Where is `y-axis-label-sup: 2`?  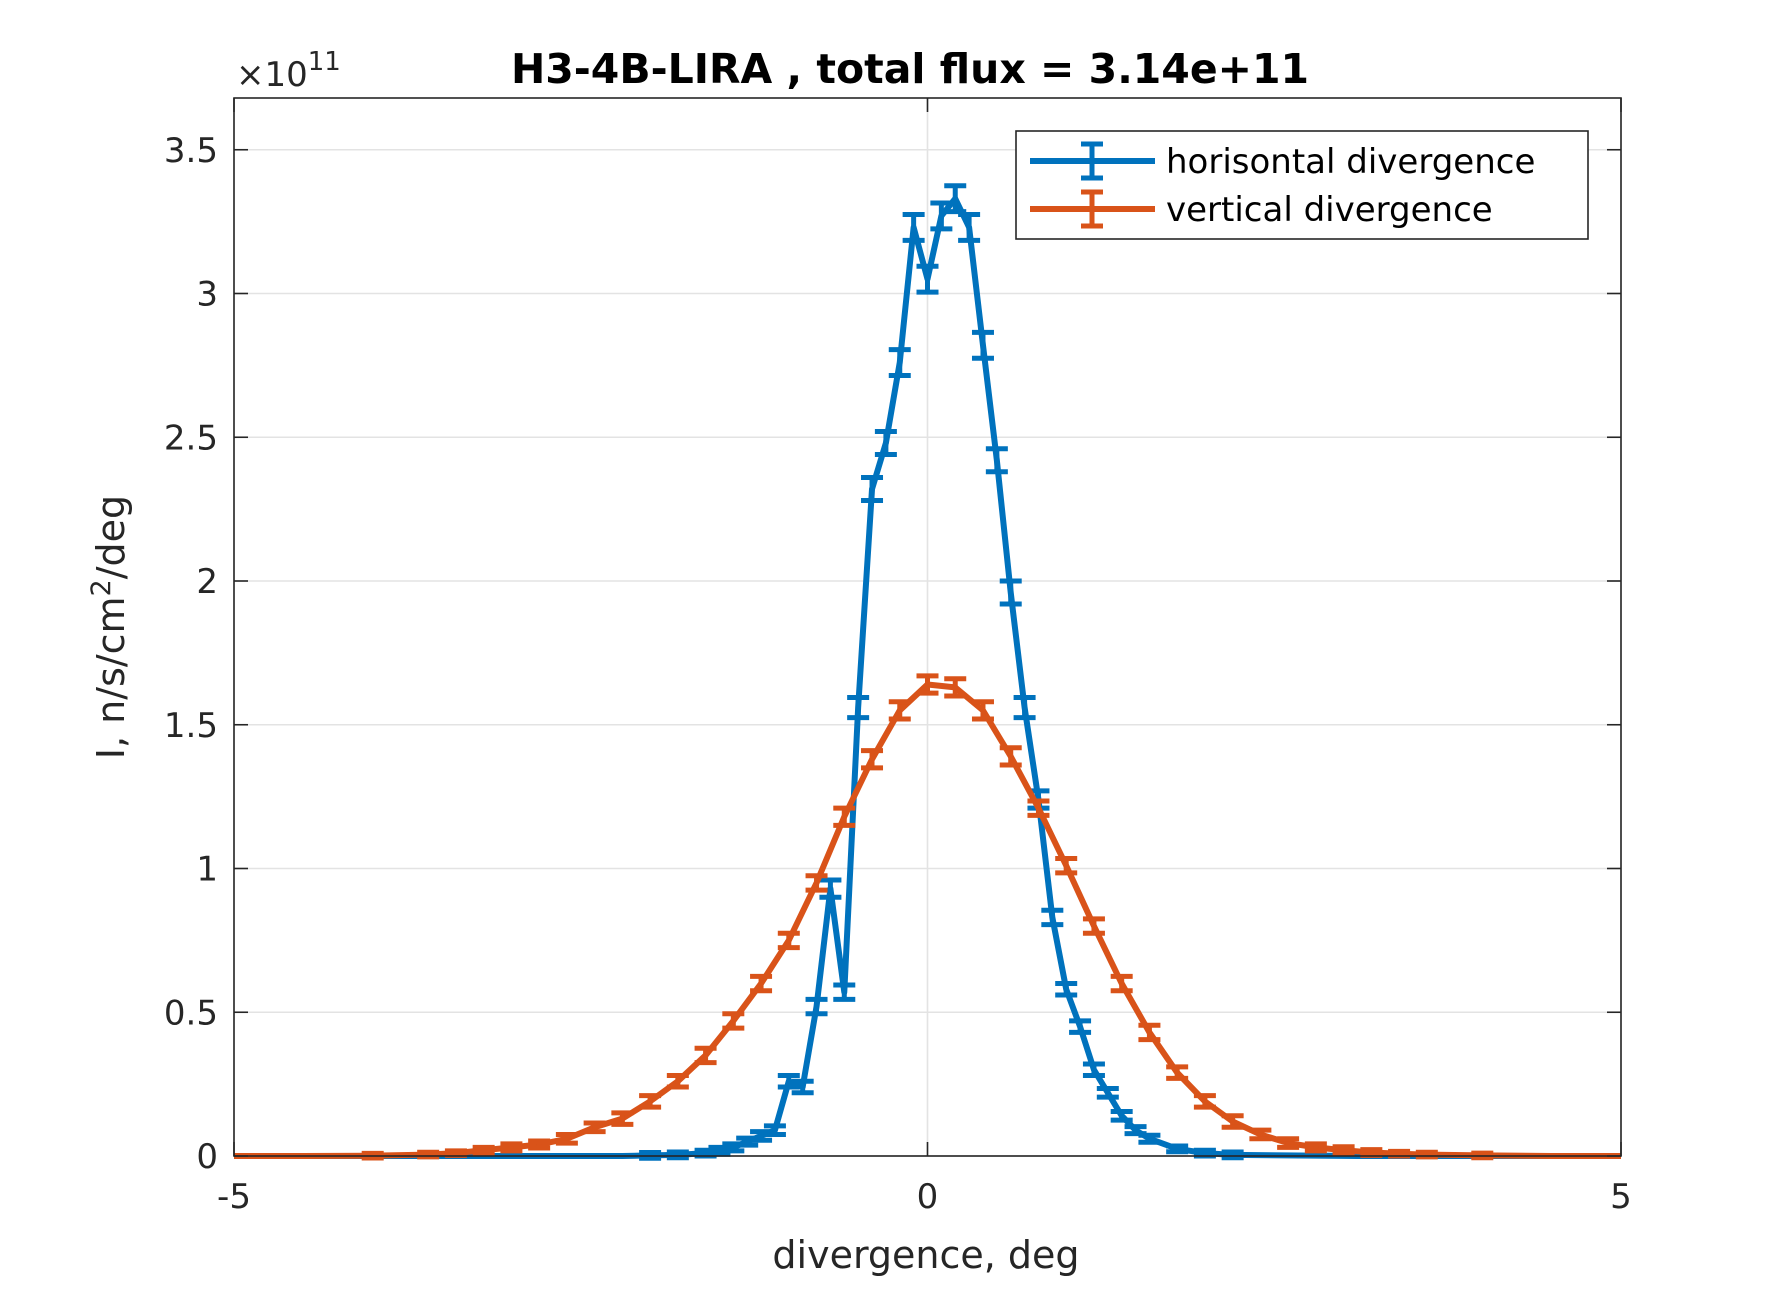 y-axis-label-sup: 2 is located at coordinates (101, 587).